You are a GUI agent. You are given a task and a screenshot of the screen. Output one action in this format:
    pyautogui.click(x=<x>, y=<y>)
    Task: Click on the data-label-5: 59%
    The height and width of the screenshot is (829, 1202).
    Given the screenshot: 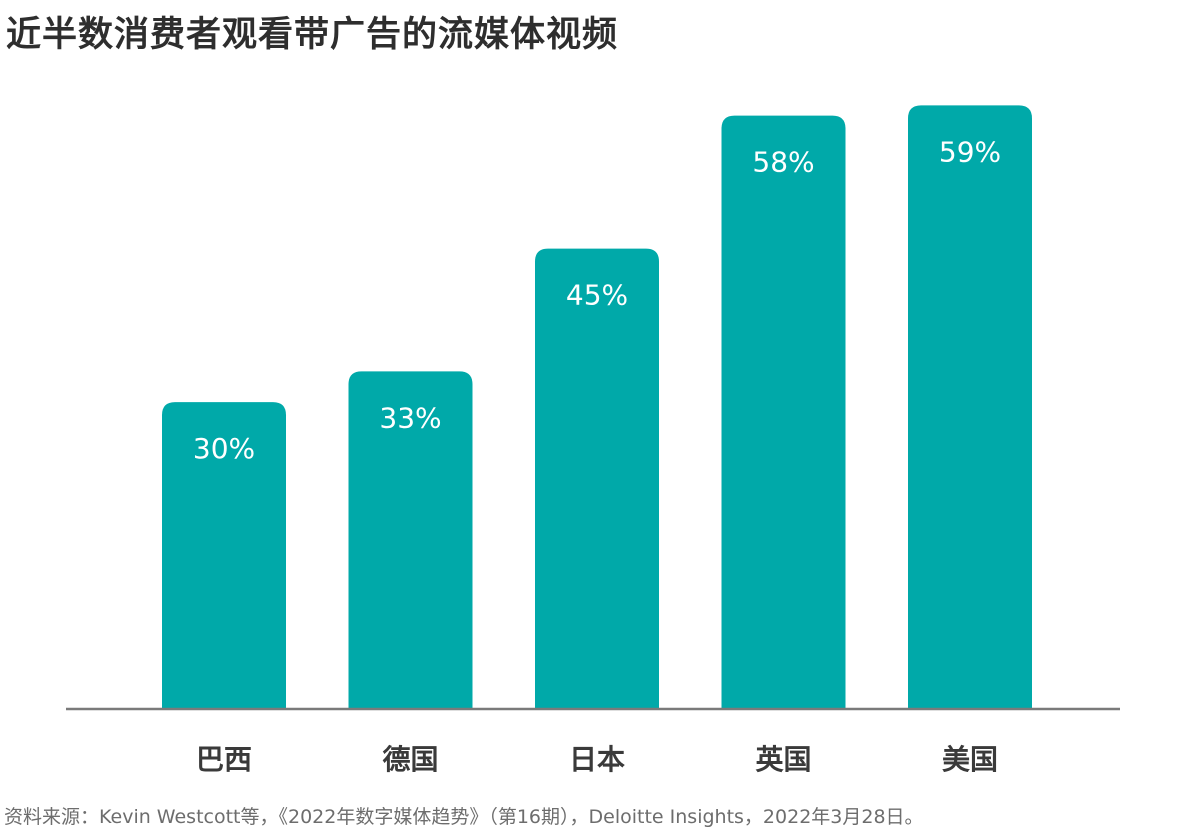 What is the action you would take?
    pyautogui.click(x=970, y=151)
    